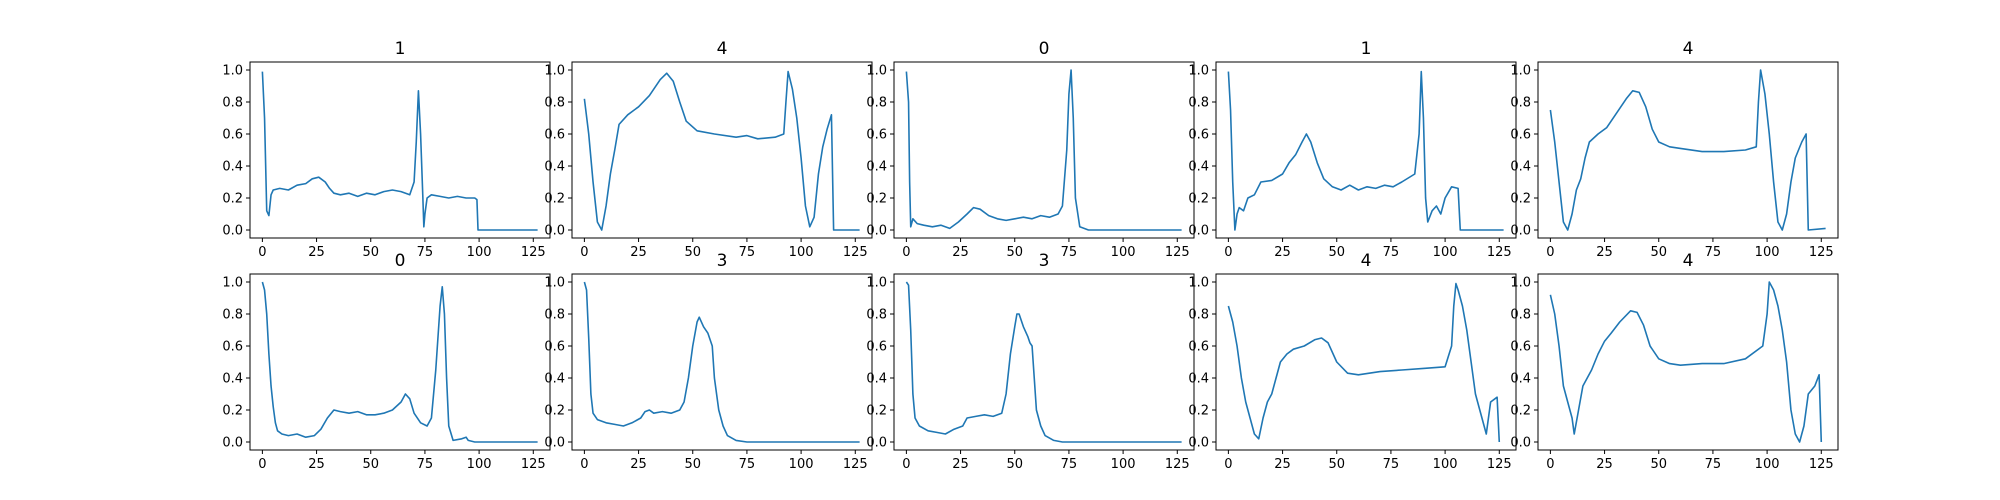 The width and height of the screenshot is (2000, 500). What do you see at coordinates (400, 49) in the screenshot?
I see `subplot-title: 1` at bounding box center [400, 49].